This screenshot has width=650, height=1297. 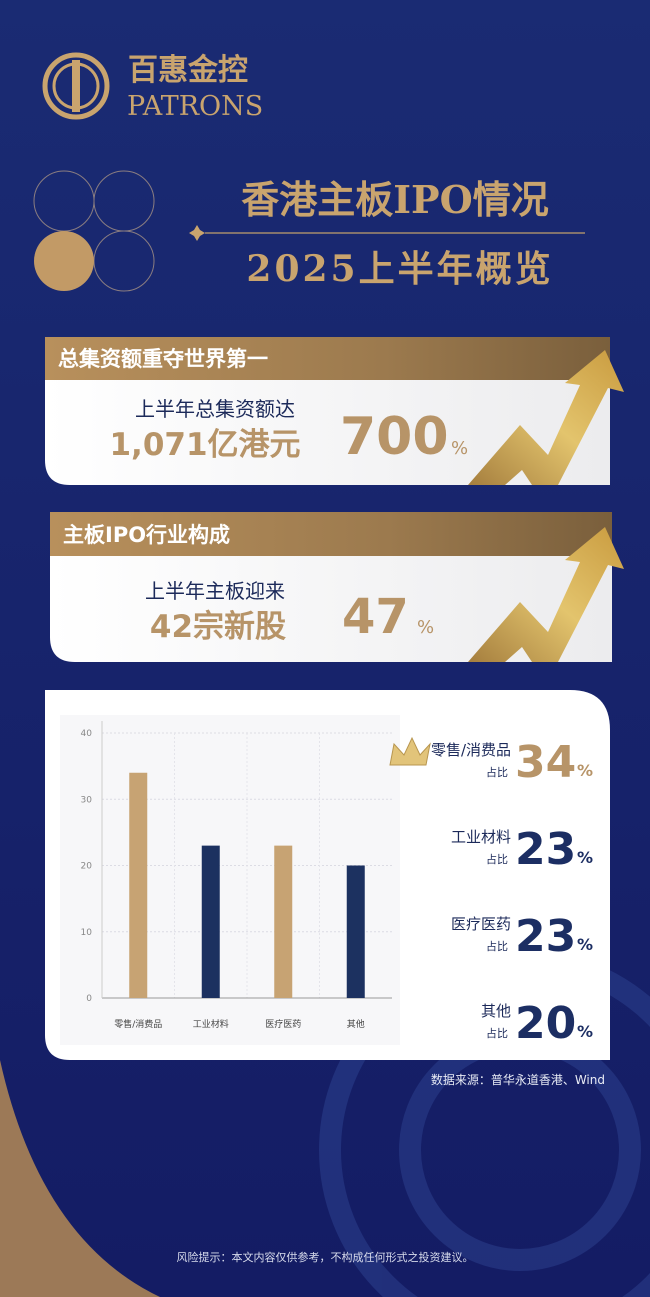 I want to click on title: 香港主板IPO情况, so click(x=394, y=199).